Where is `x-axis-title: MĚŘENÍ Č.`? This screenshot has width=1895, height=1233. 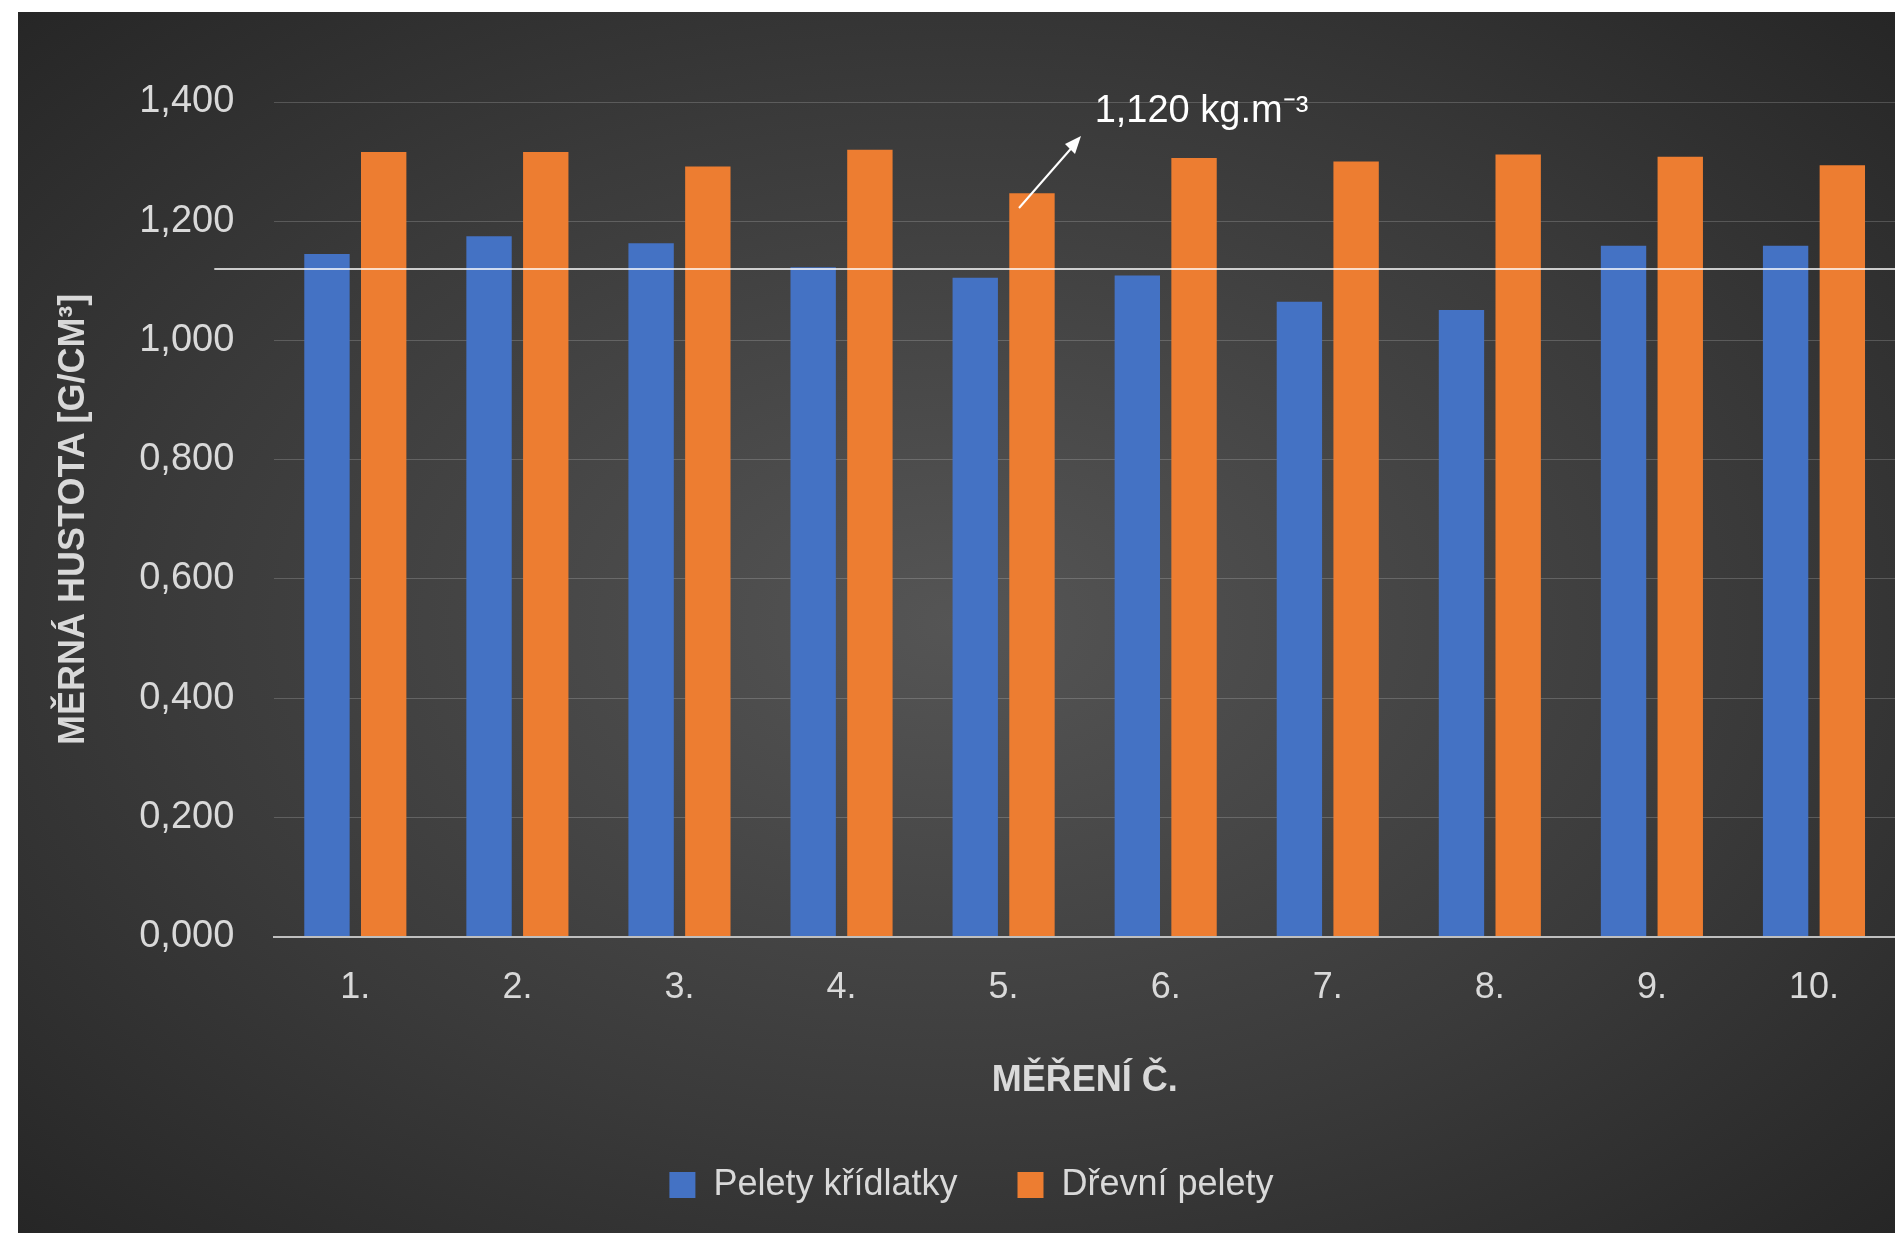 x-axis-title: MĚŘENÍ Č. is located at coordinates (1084, 1078).